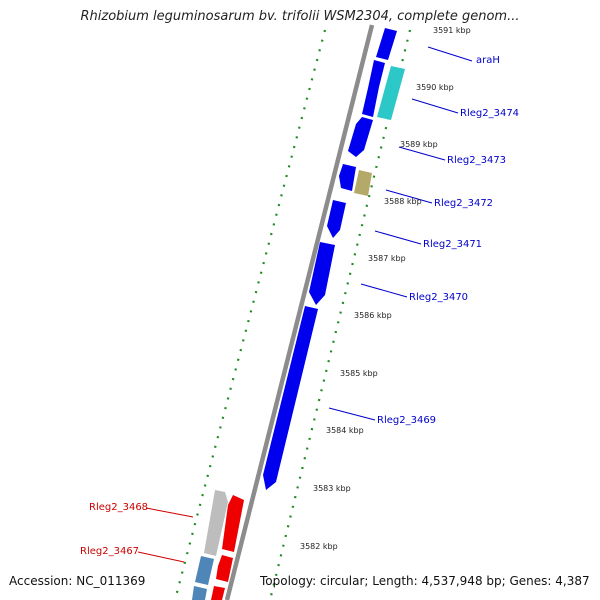  I want to click on gene-feature-arah, so click(386, 44).